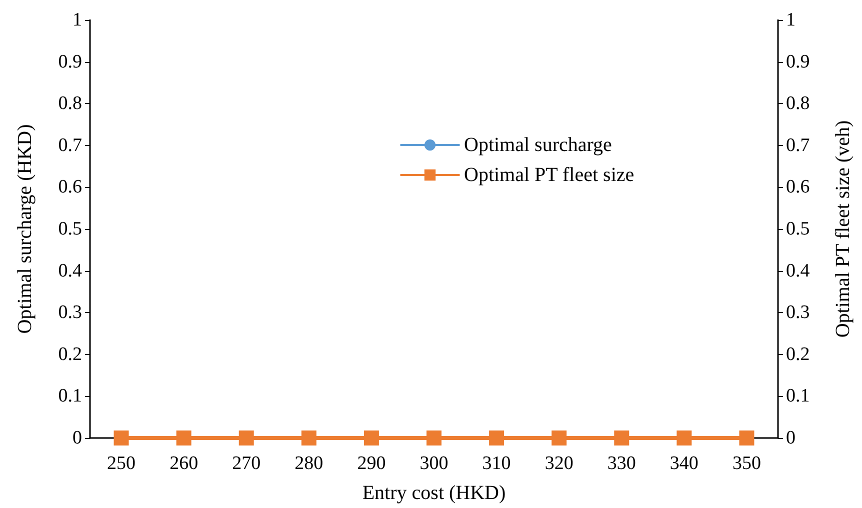 The width and height of the screenshot is (862, 508). I want to click on y-tick-label: 0.3, so click(70, 313).